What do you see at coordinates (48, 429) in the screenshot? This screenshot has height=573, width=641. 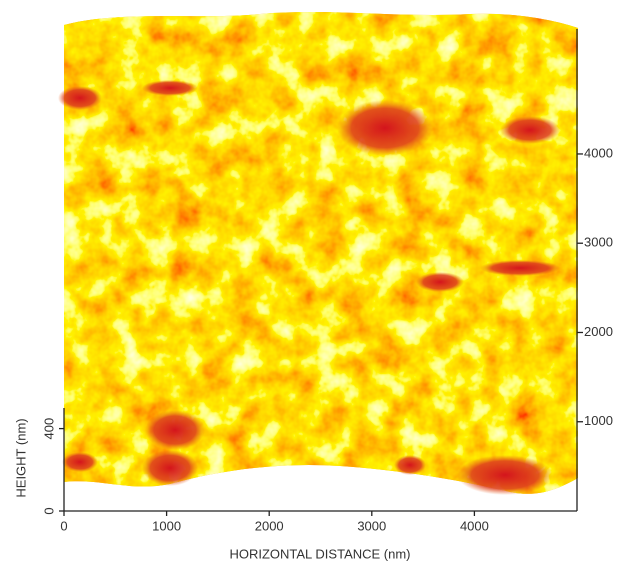 I see `z-tick-label: 400` at bounding box center [48, 429].